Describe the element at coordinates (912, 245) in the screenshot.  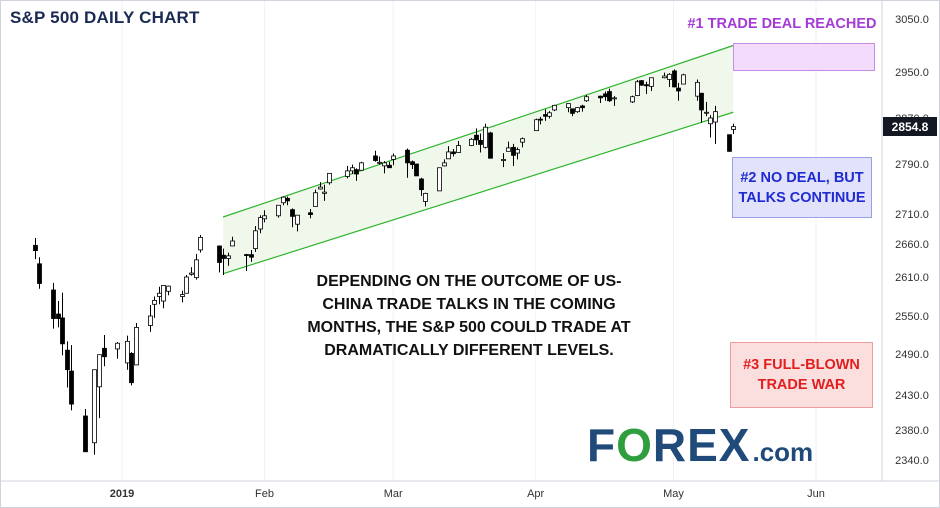
I see `price-tick-label: 2660.0` at that location.